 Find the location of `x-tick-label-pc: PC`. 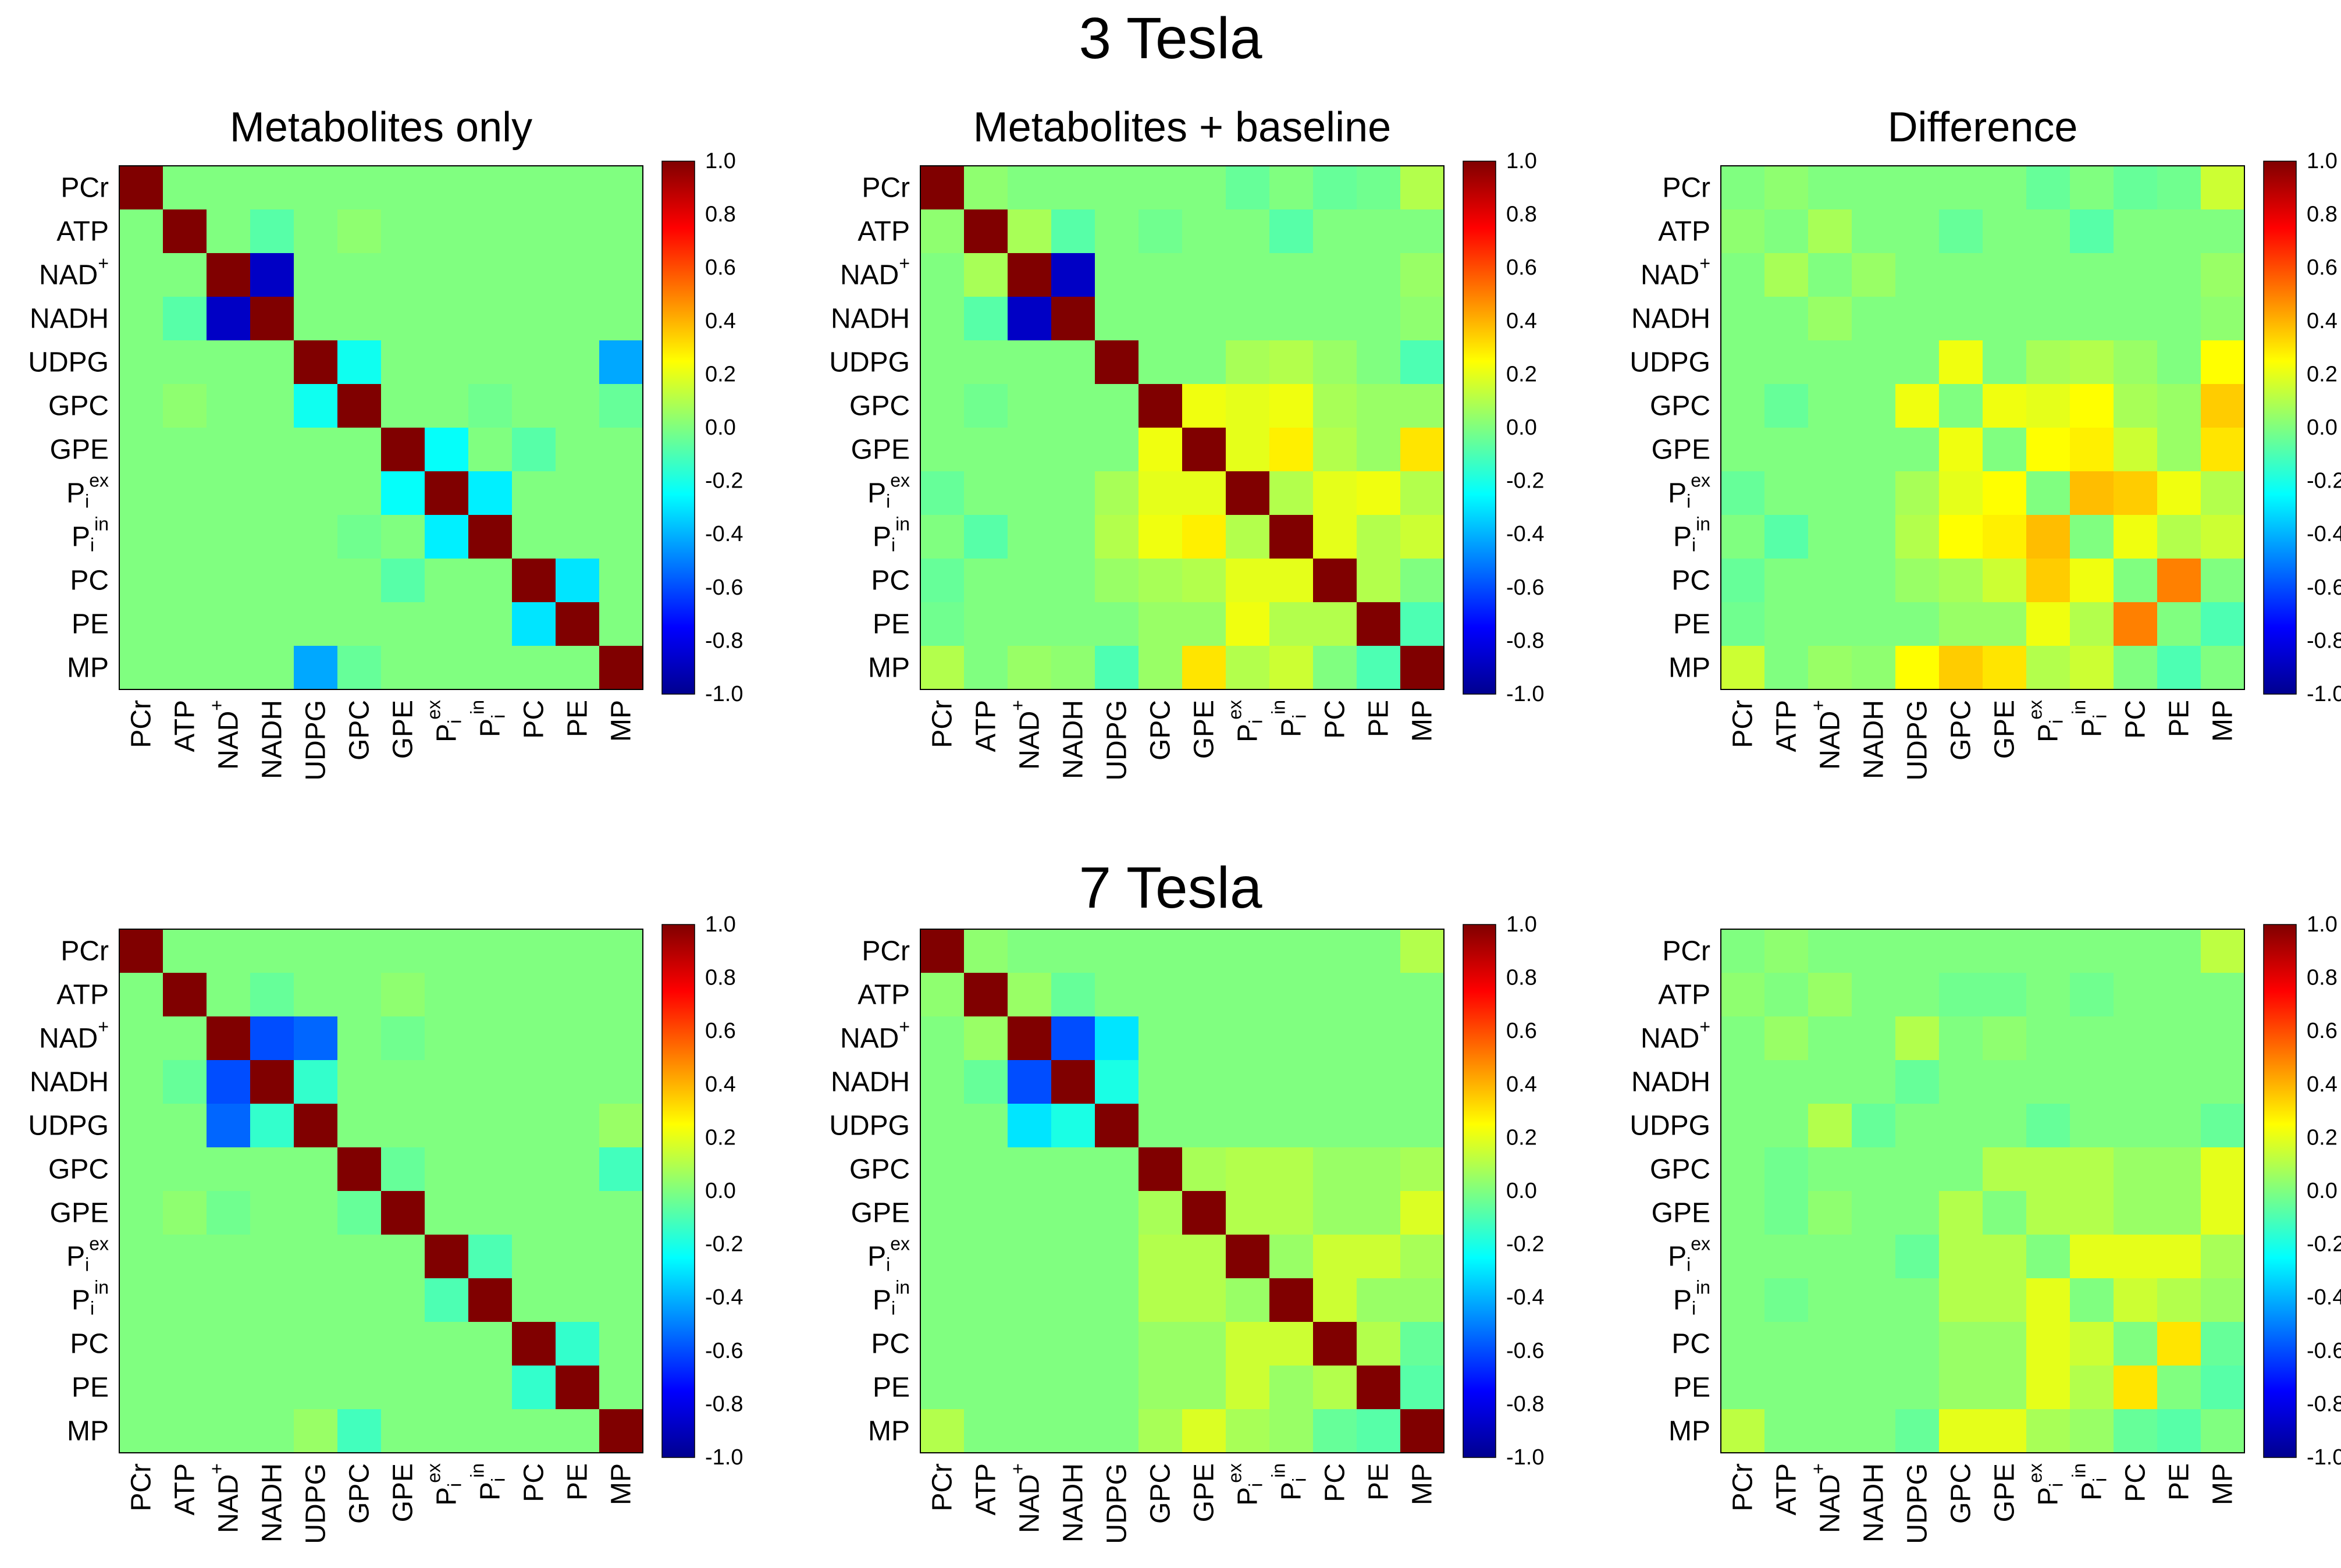

x-tick-label-pc: PC is located at coordinates (533, 1482).